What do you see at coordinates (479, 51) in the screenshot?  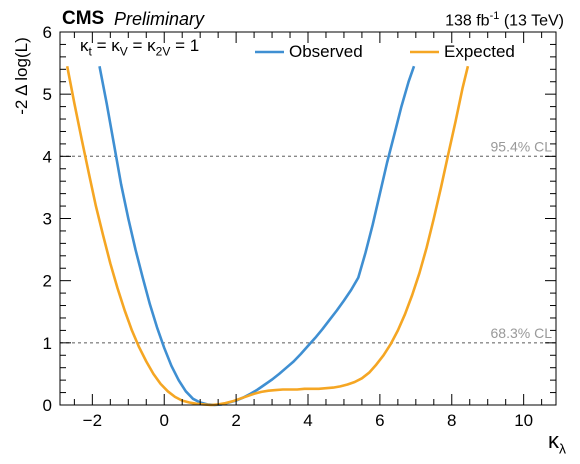 I see `legend-expected-label: Expected` at bounding box center [479, 51].